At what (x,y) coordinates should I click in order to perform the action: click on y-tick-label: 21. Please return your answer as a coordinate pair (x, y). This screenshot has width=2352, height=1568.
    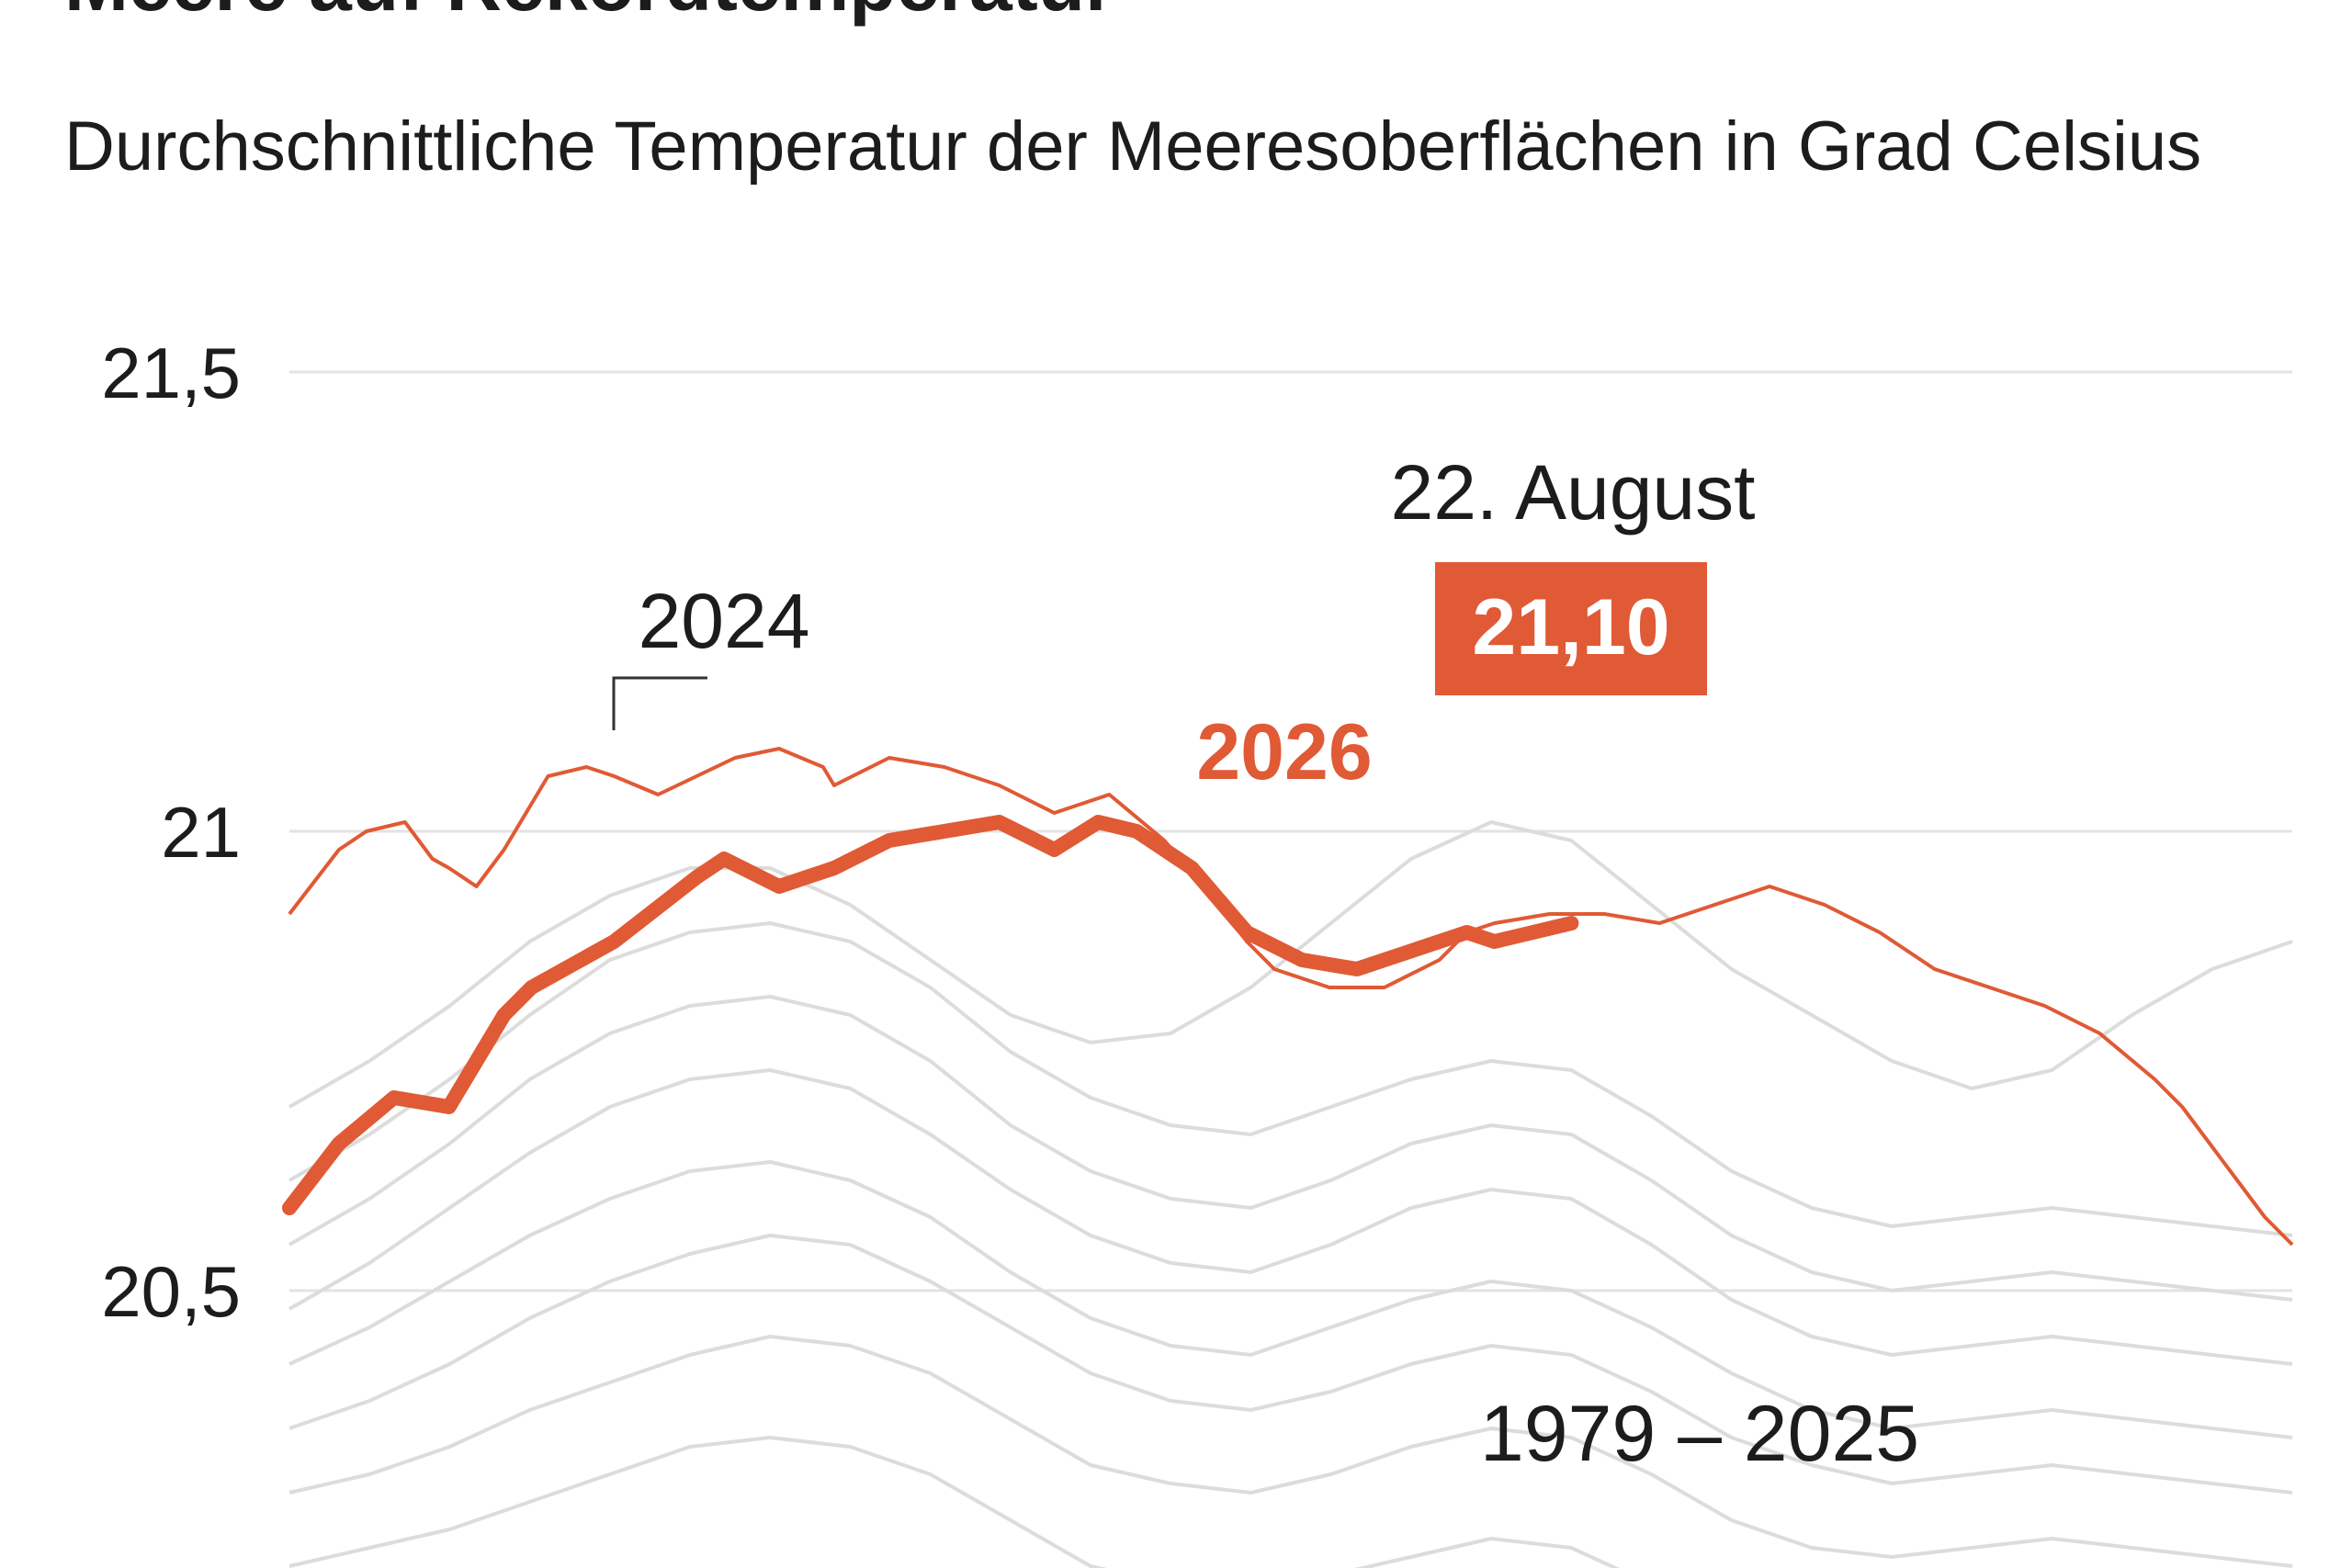
    Looking at the image, I should click on (201, 832).